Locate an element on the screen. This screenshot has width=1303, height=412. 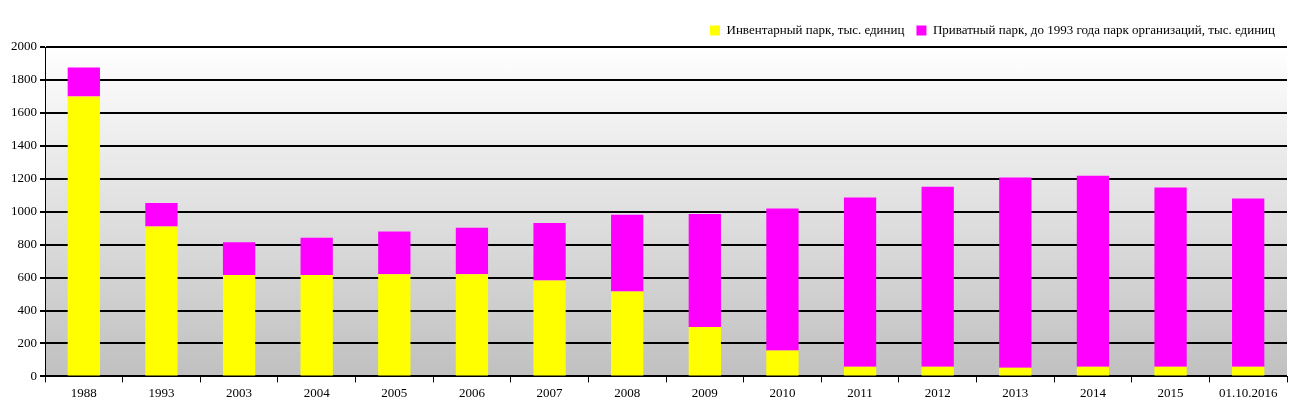
x-tick-label: 2014 is located at coordinates (1093, 392).